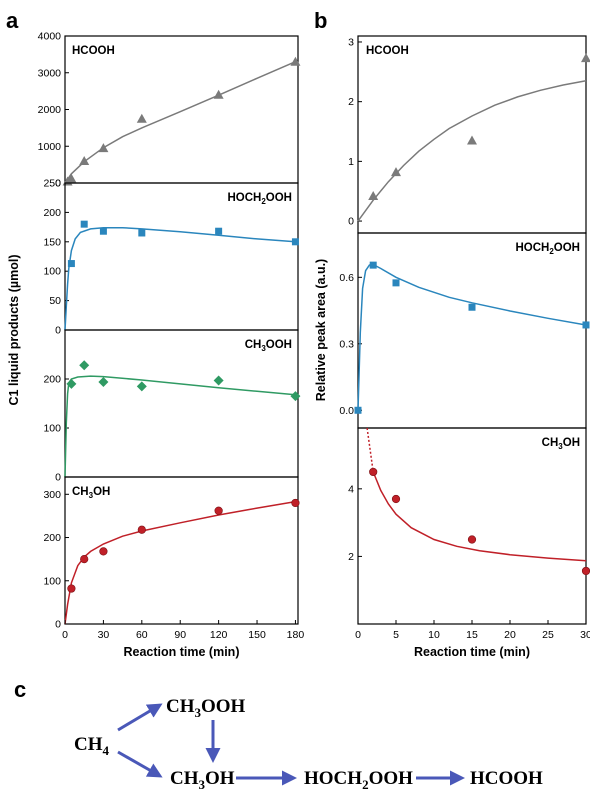 This screenshot has height=793, width=590. Describe the element at coordinates (182, 652) in the screenshot. I see `x-axis-title-a: Reaction time (min)` at that location.